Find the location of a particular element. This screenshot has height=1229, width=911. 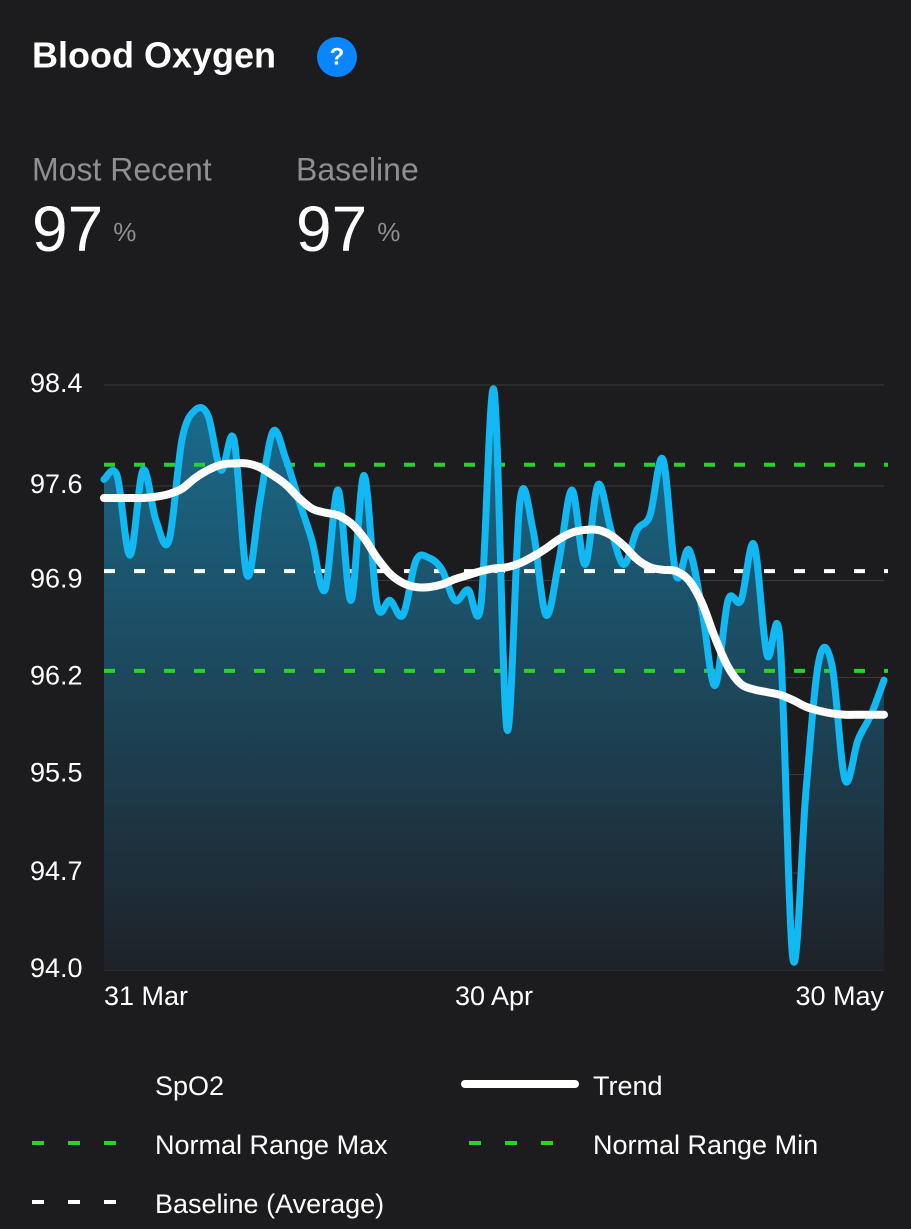

help-button is located at coordinates (337, 57).